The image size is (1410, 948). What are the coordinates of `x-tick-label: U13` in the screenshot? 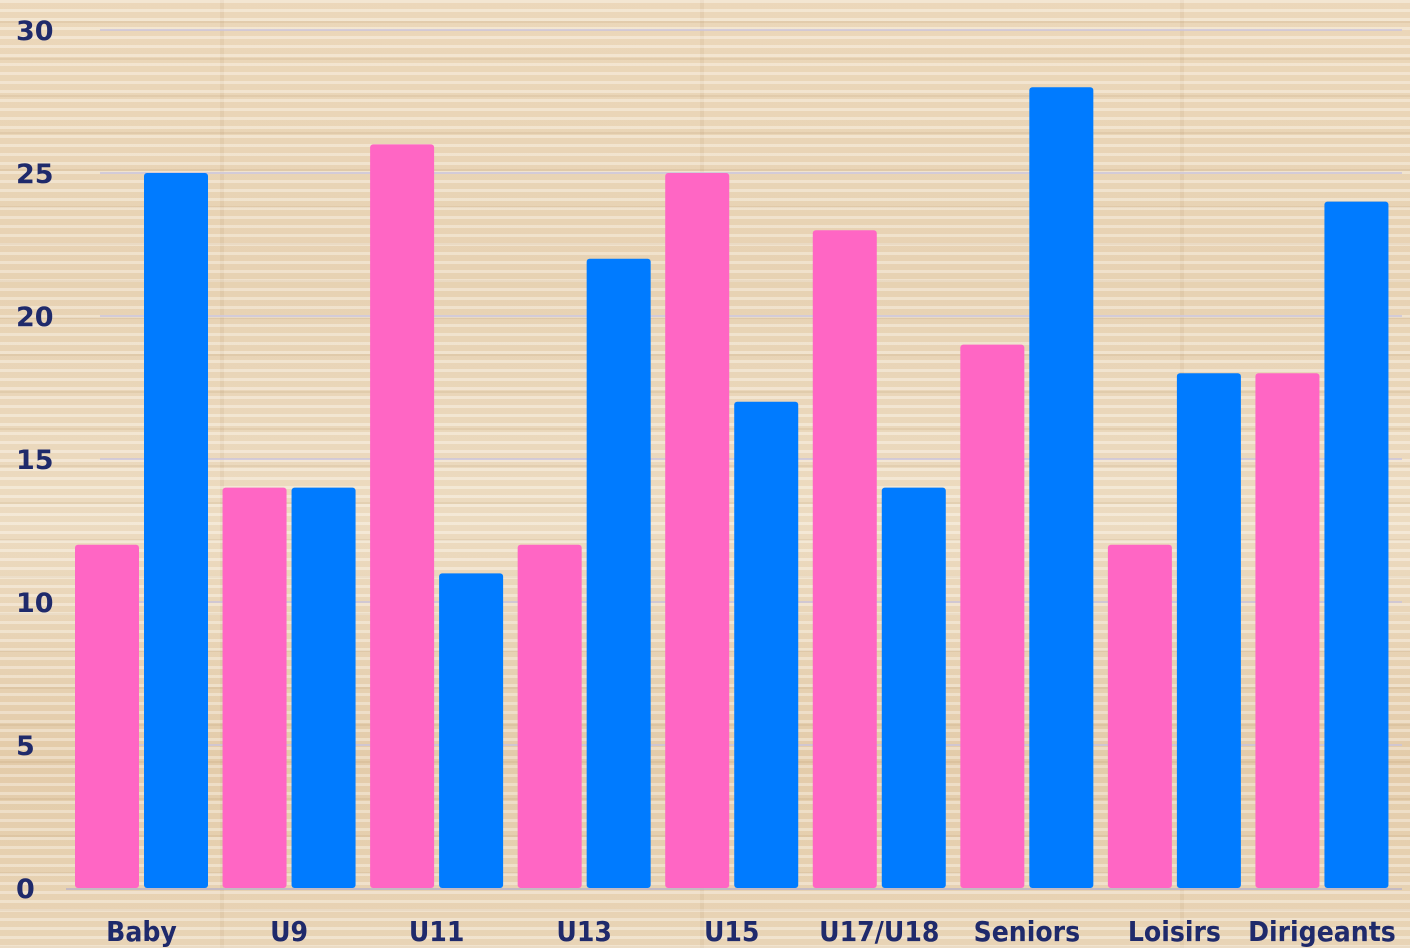 It's located at (584, 931).